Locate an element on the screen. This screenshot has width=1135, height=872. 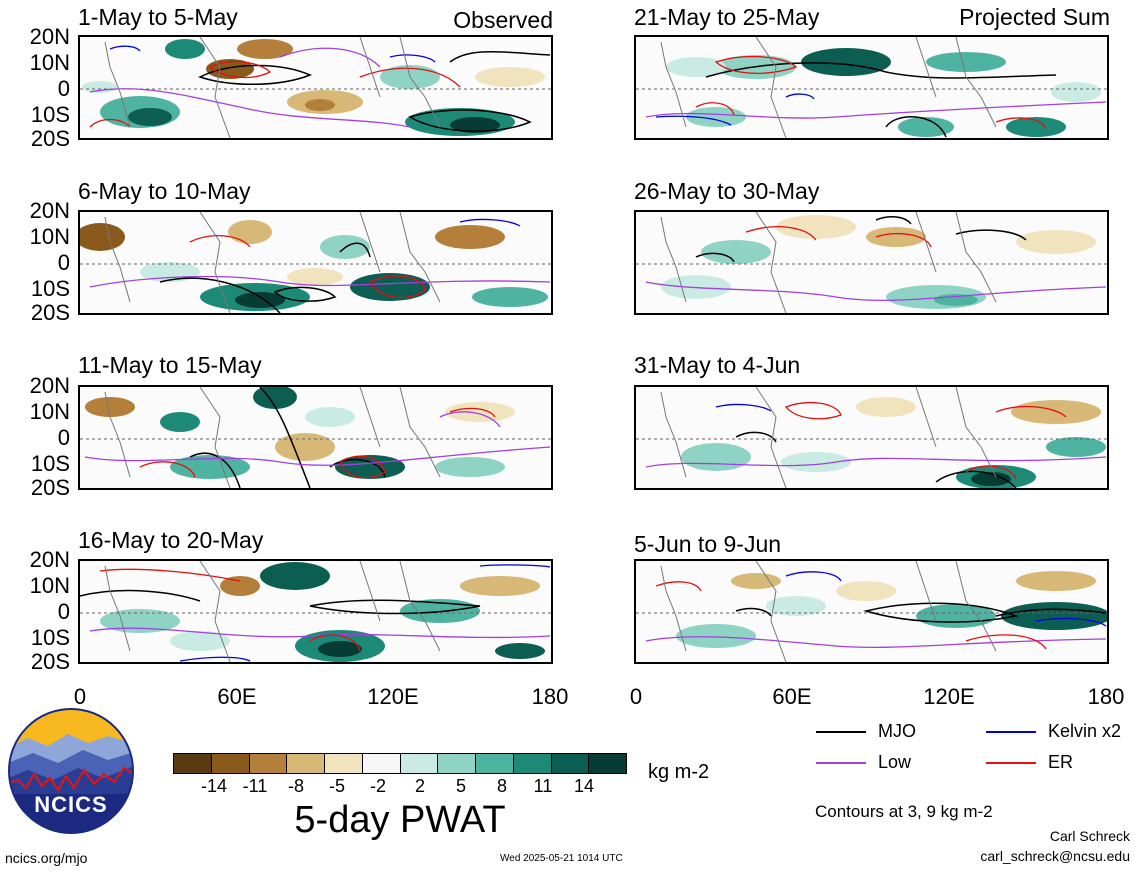
contours-note: Contours at 3, 9 kg m-2 is located at coordinates (904, 811).